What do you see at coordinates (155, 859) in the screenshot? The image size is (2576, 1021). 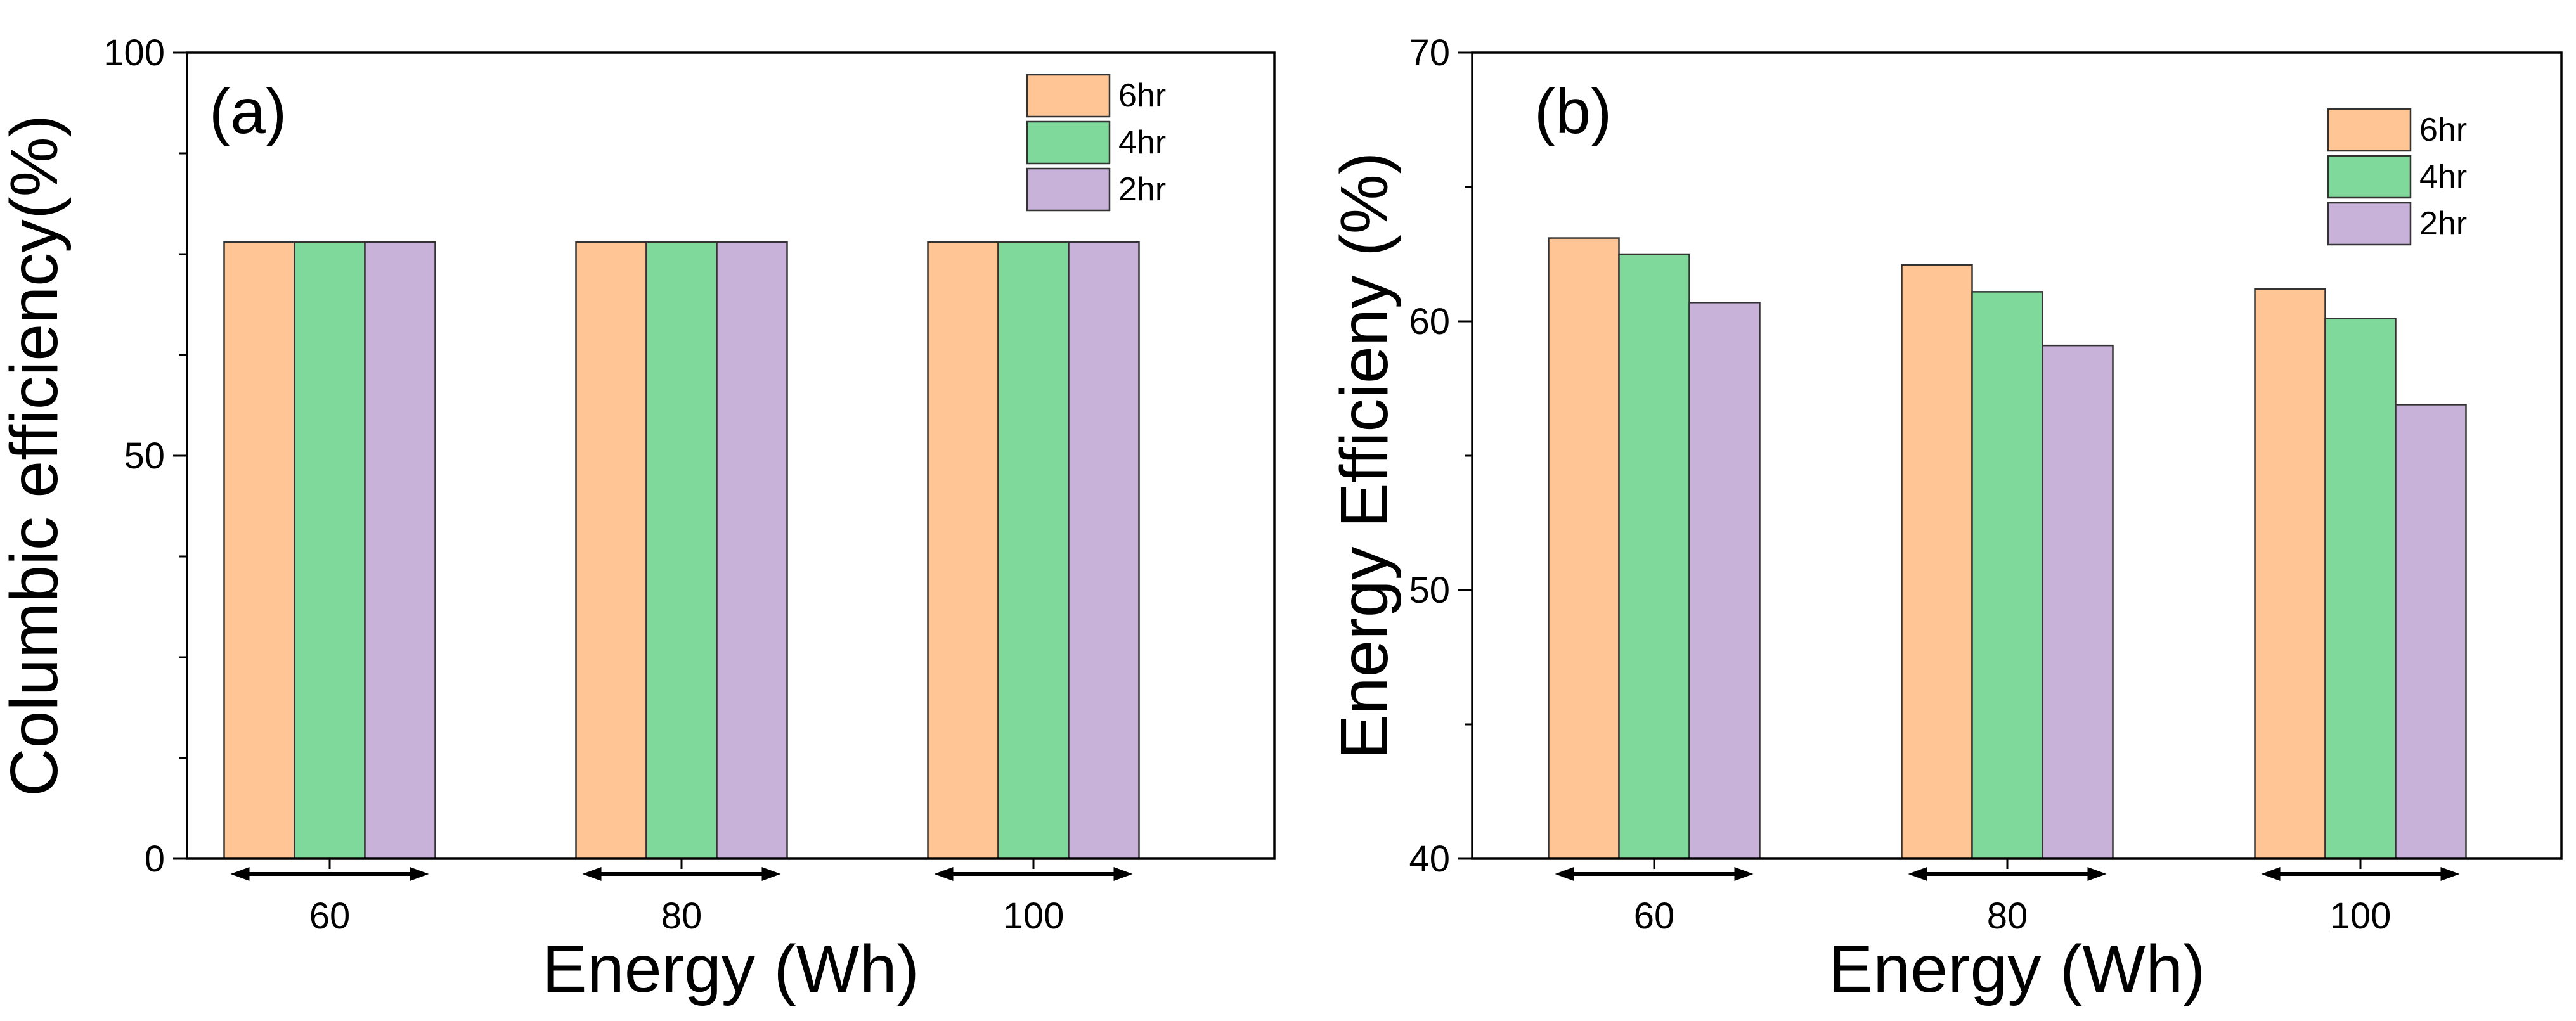 I see `y-tick-label-0: 0` at bounding box center [155, 859].